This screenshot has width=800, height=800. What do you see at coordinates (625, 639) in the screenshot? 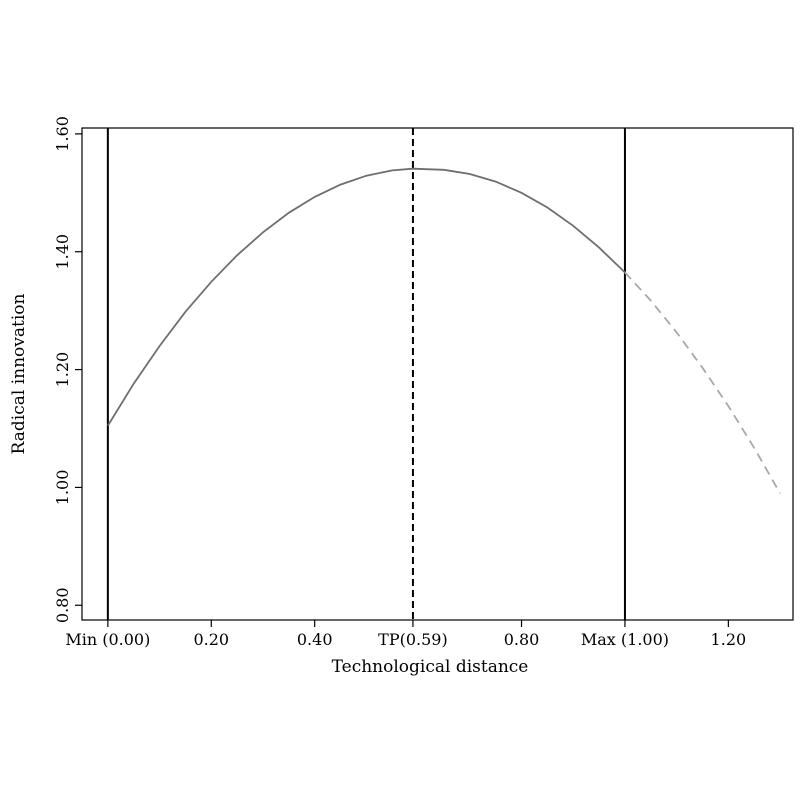
I see `x-tick-label-5: Max (1.00)` at bounding box center [625, 639].